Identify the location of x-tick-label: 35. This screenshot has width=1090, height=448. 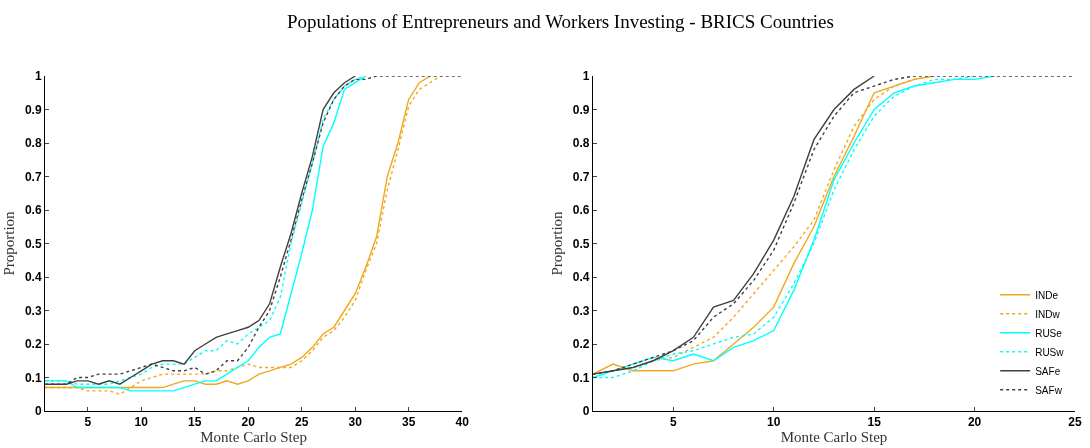
(408, 422).